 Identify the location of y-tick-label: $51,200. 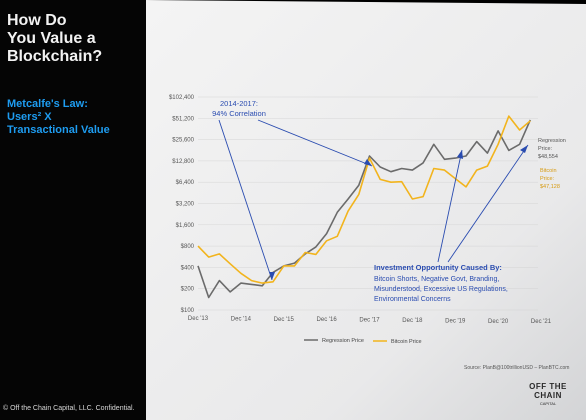
(183, 119).